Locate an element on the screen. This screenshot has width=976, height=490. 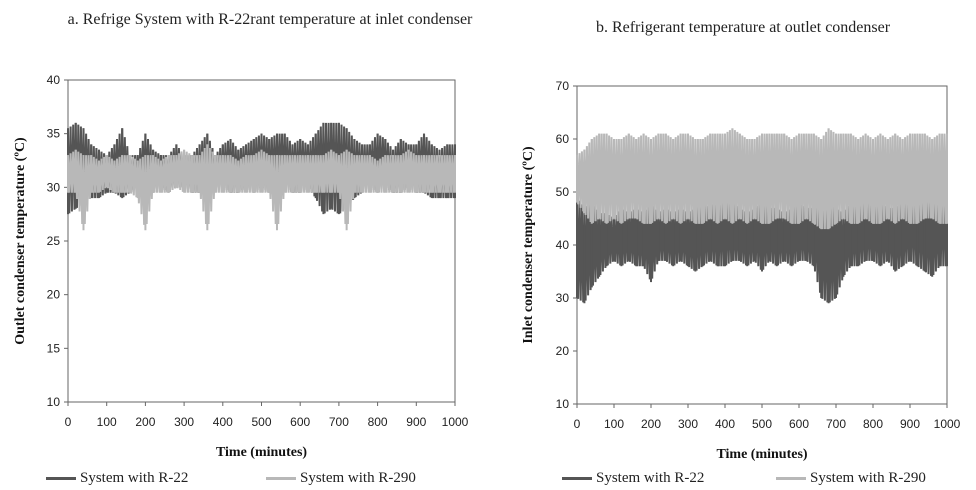
y-axis-label: Outlet condenser temperature (ºC) is located at coordinates (20, 241).